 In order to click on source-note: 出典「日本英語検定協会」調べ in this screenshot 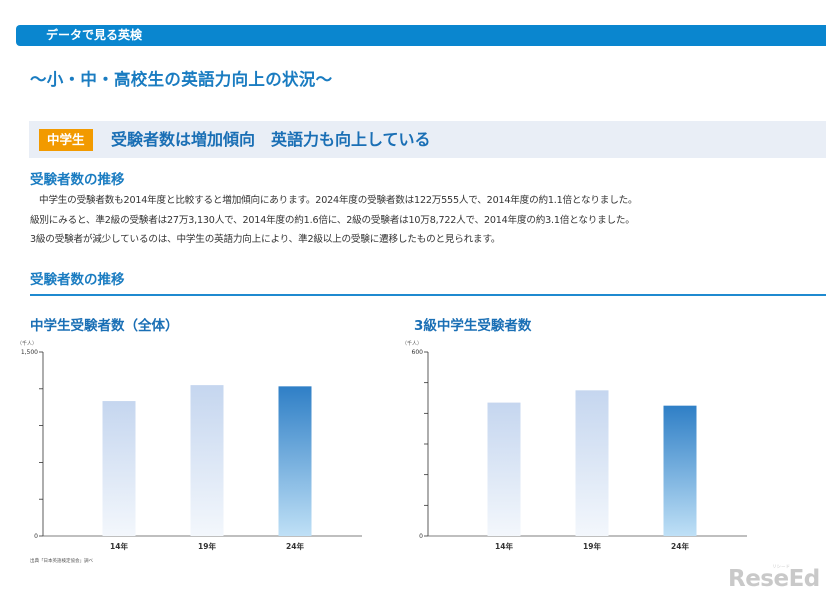, I will do `click(61, 561)`.